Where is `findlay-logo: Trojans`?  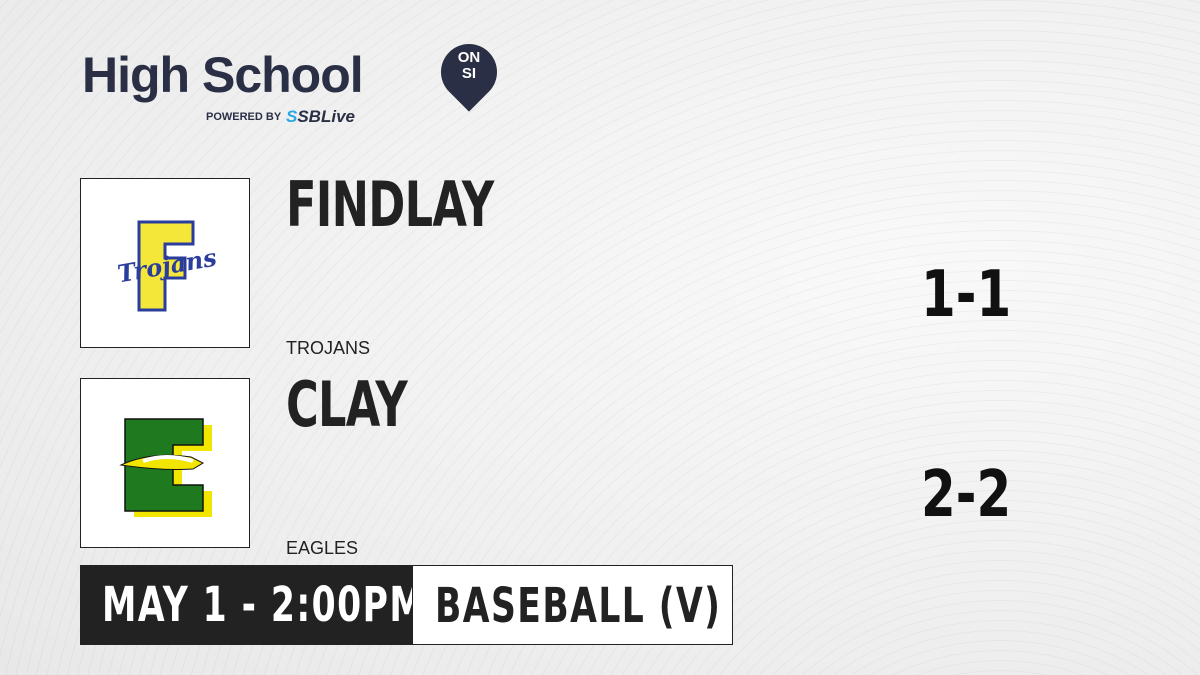 findlay-logo: Trojans is located at coordinates (165, 263).